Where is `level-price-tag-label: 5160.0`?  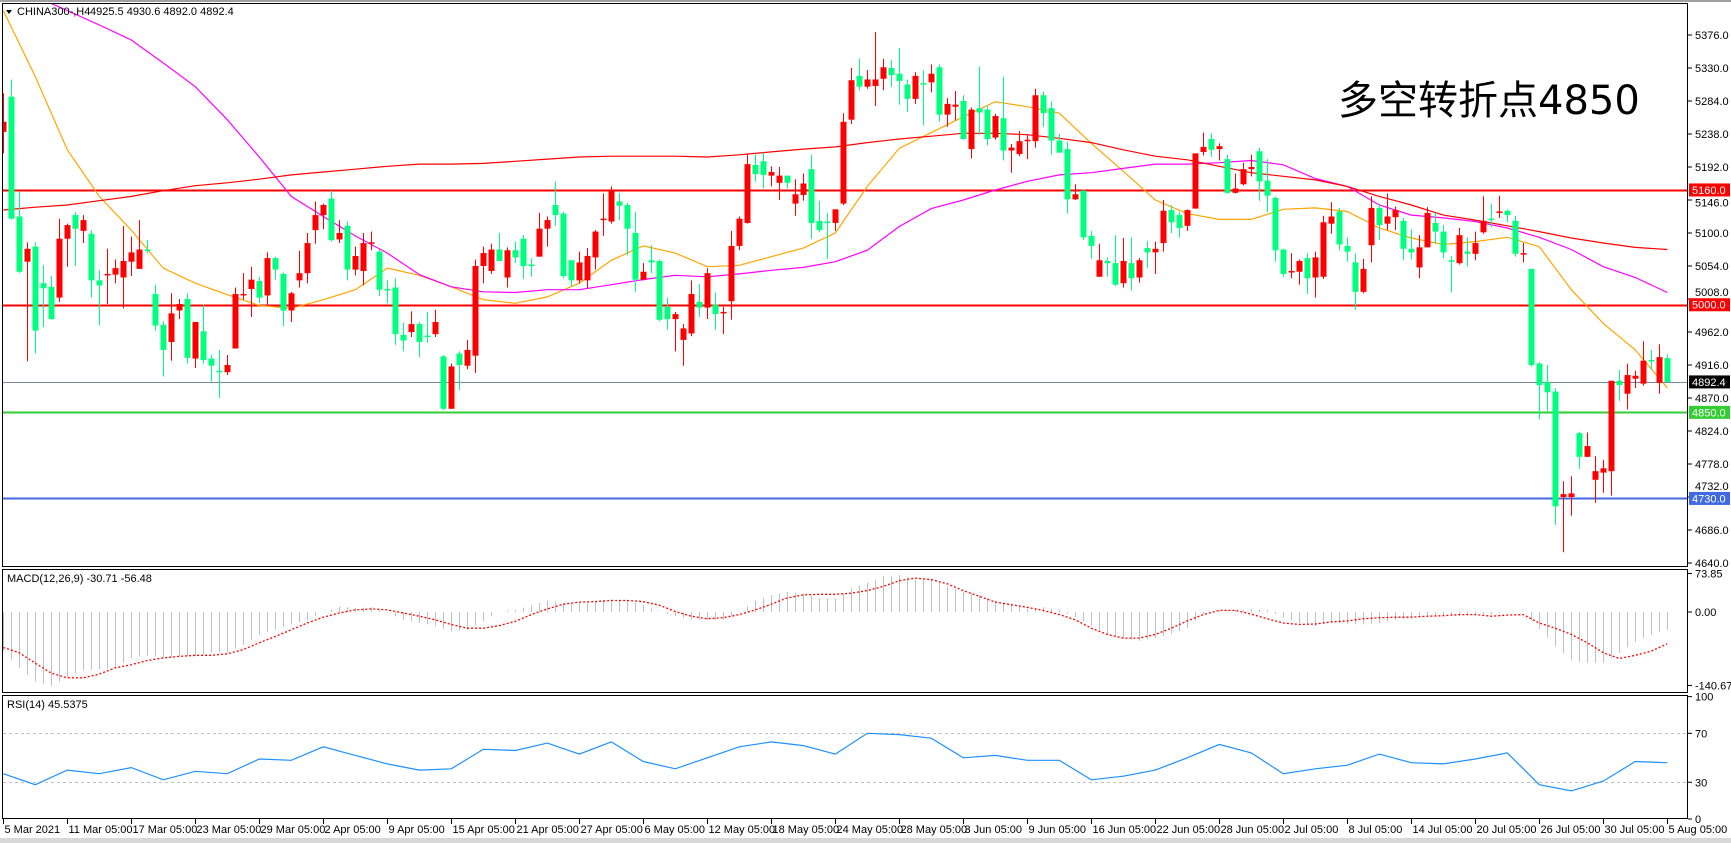
level-price-tag-label: 5160.0 is located at coordinates (1709, 191).